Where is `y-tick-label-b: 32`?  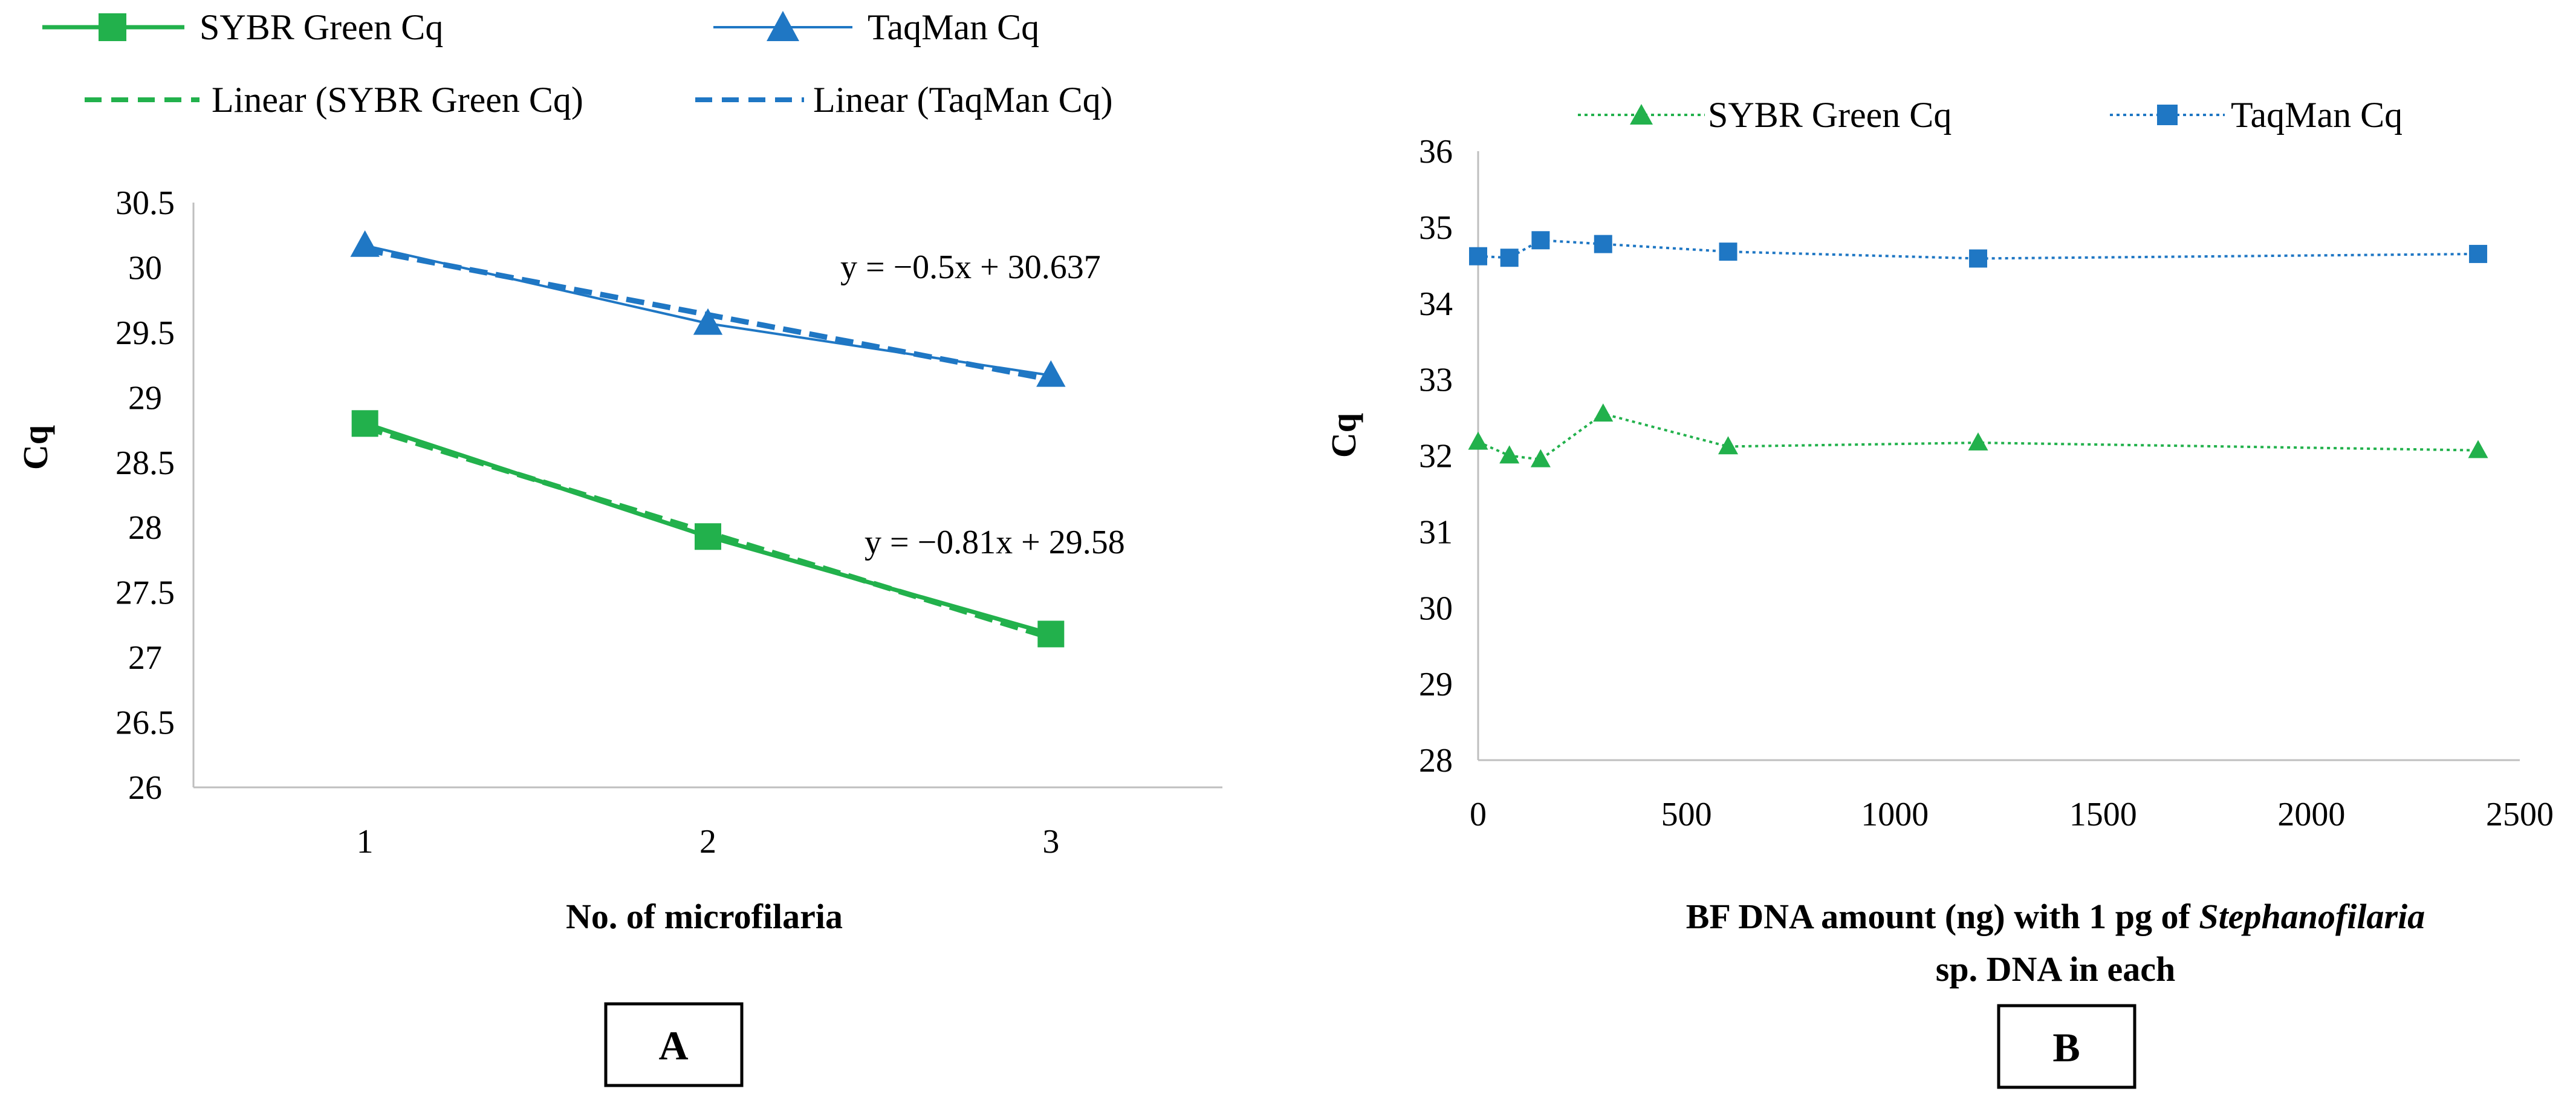
y-tick-label-b: 32 is located at coordinates (1436, 456).